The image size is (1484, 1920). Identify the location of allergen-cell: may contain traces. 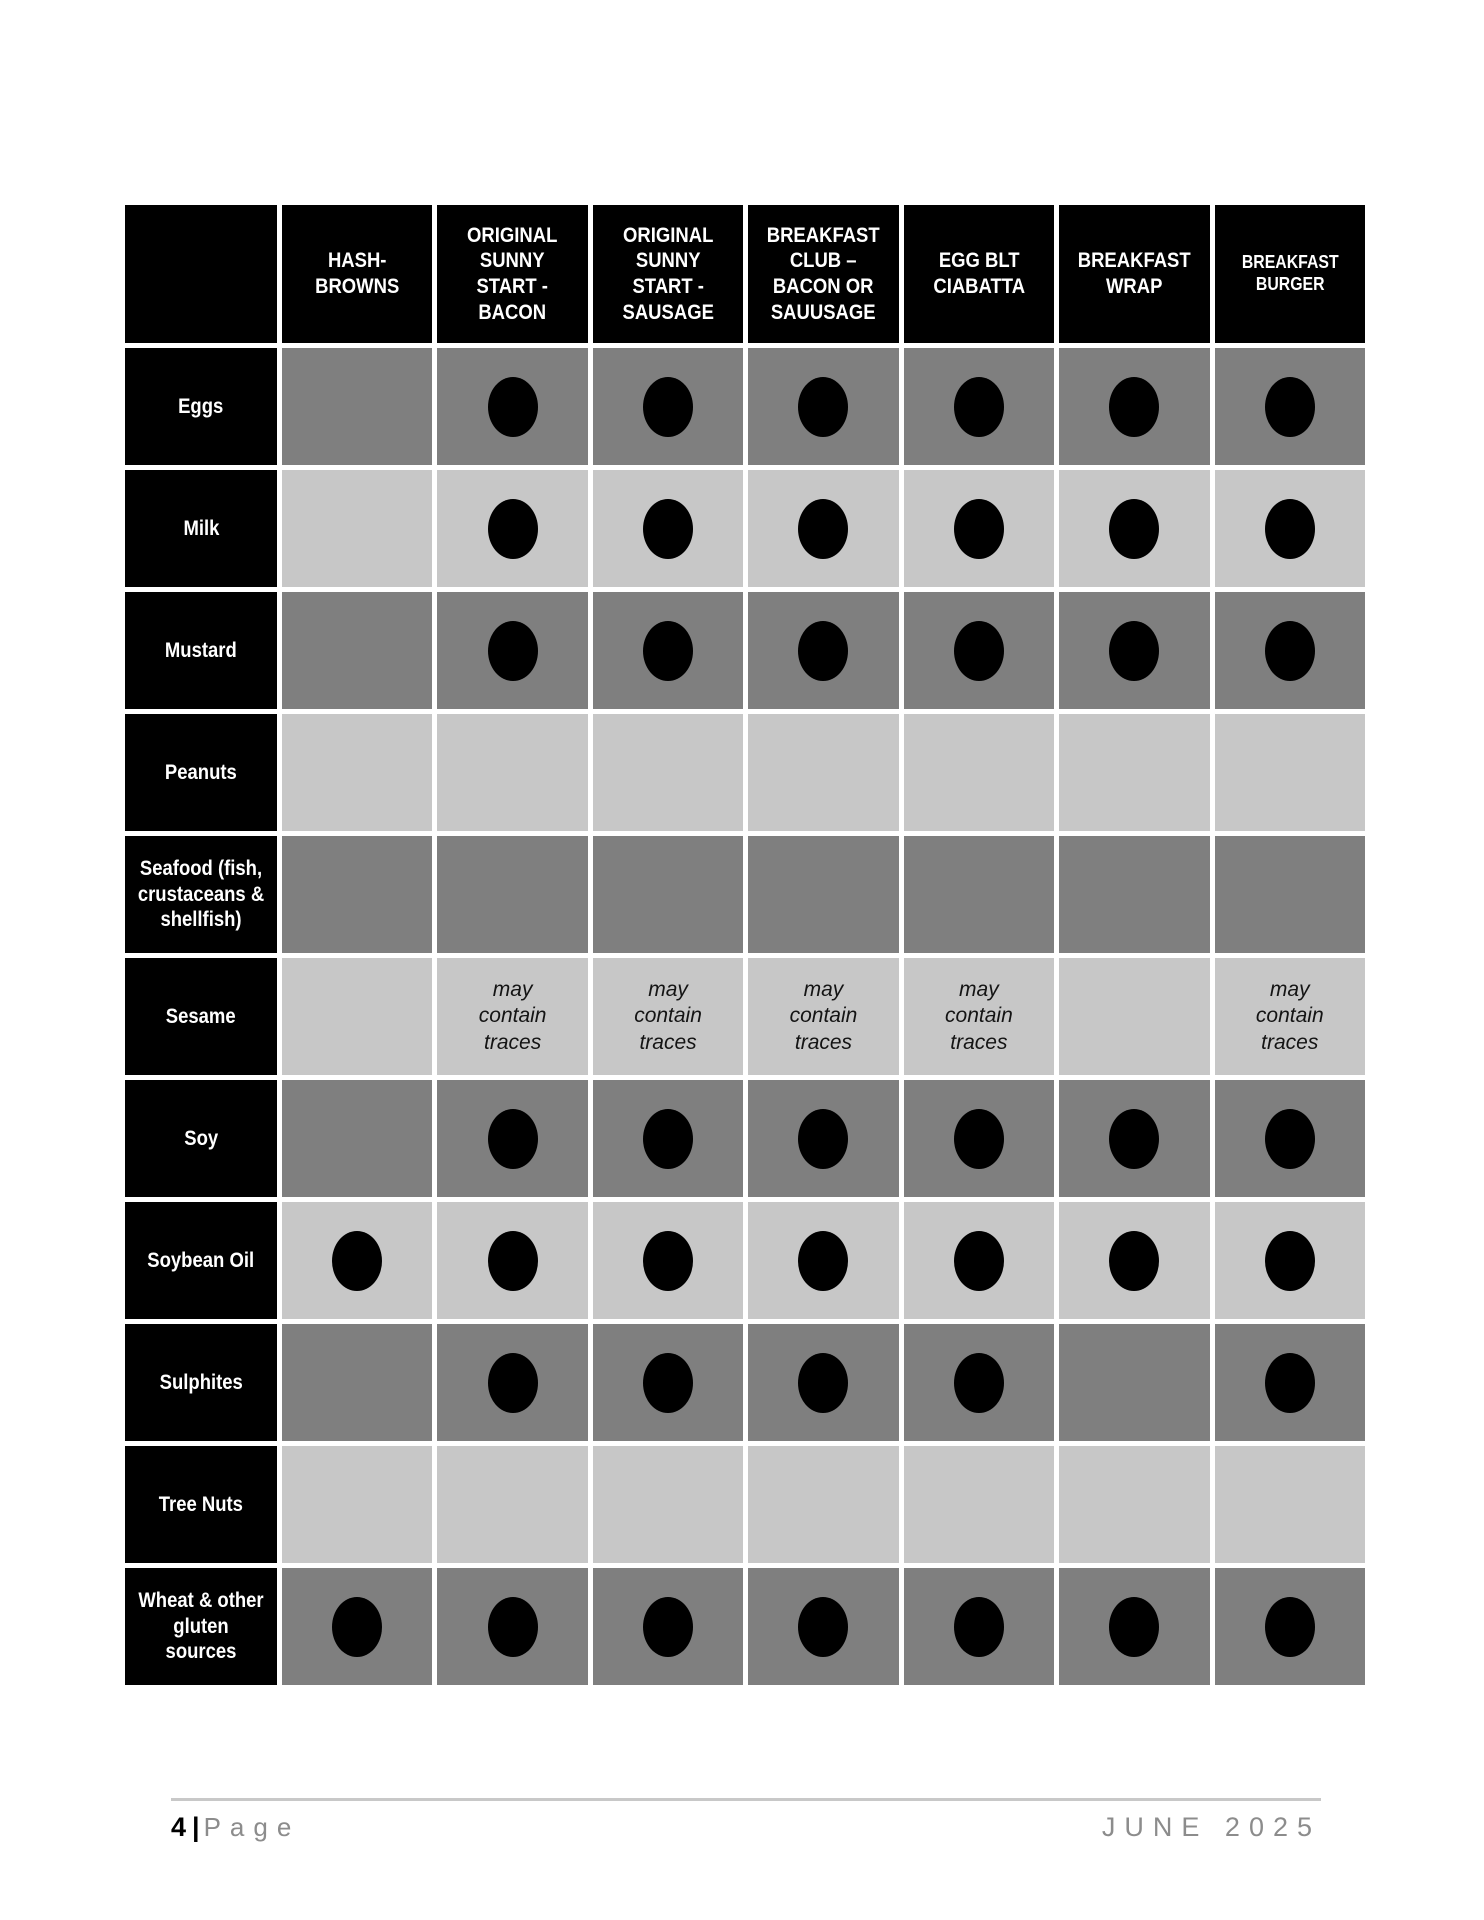
(979, 1016).